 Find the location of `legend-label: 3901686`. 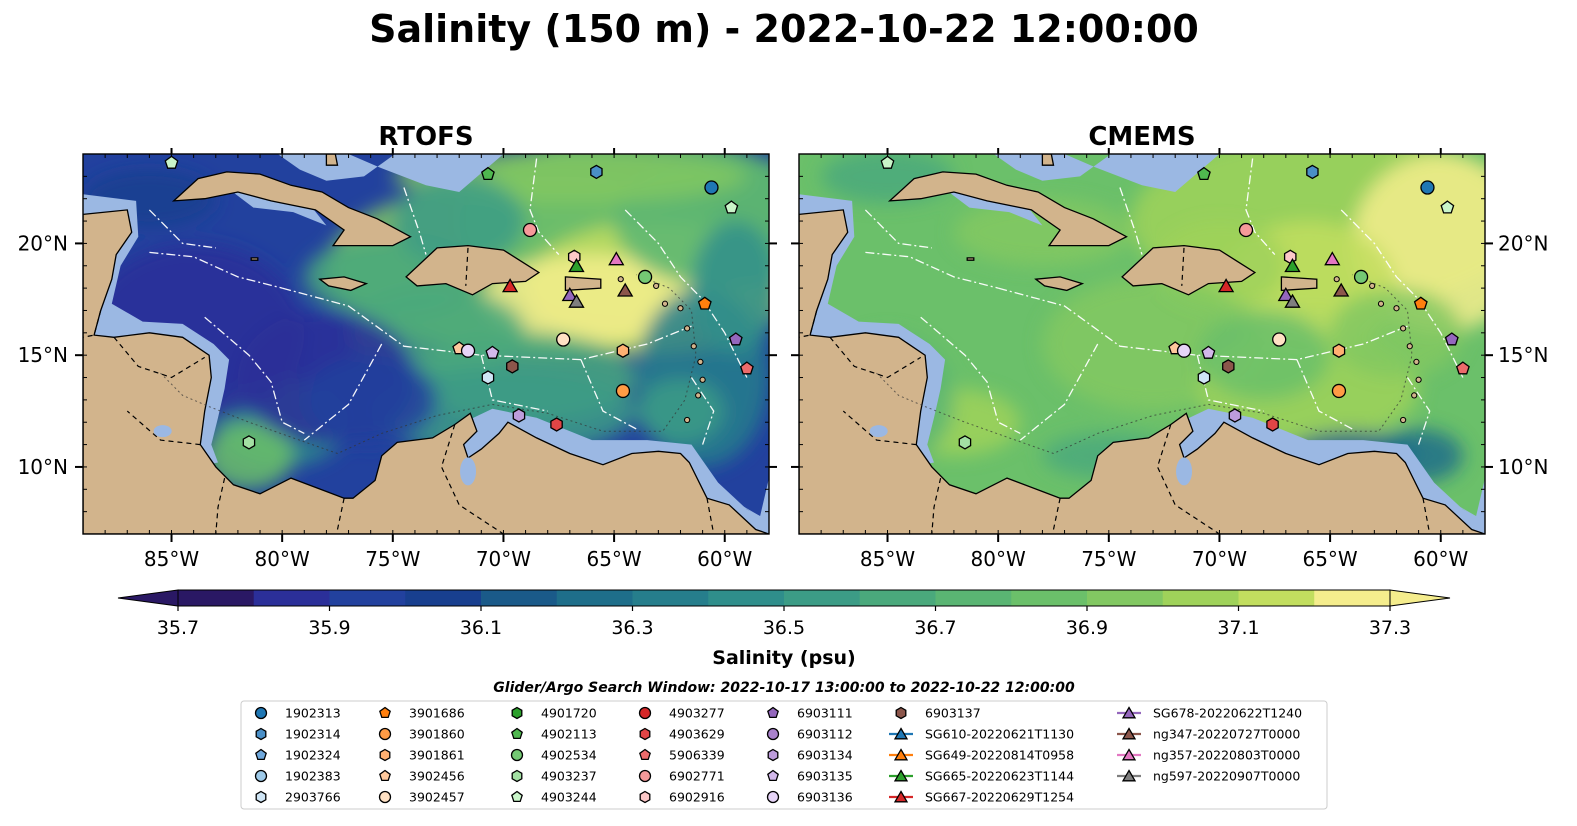

legend-label: 3901686 is located at coordinates (437, 713).